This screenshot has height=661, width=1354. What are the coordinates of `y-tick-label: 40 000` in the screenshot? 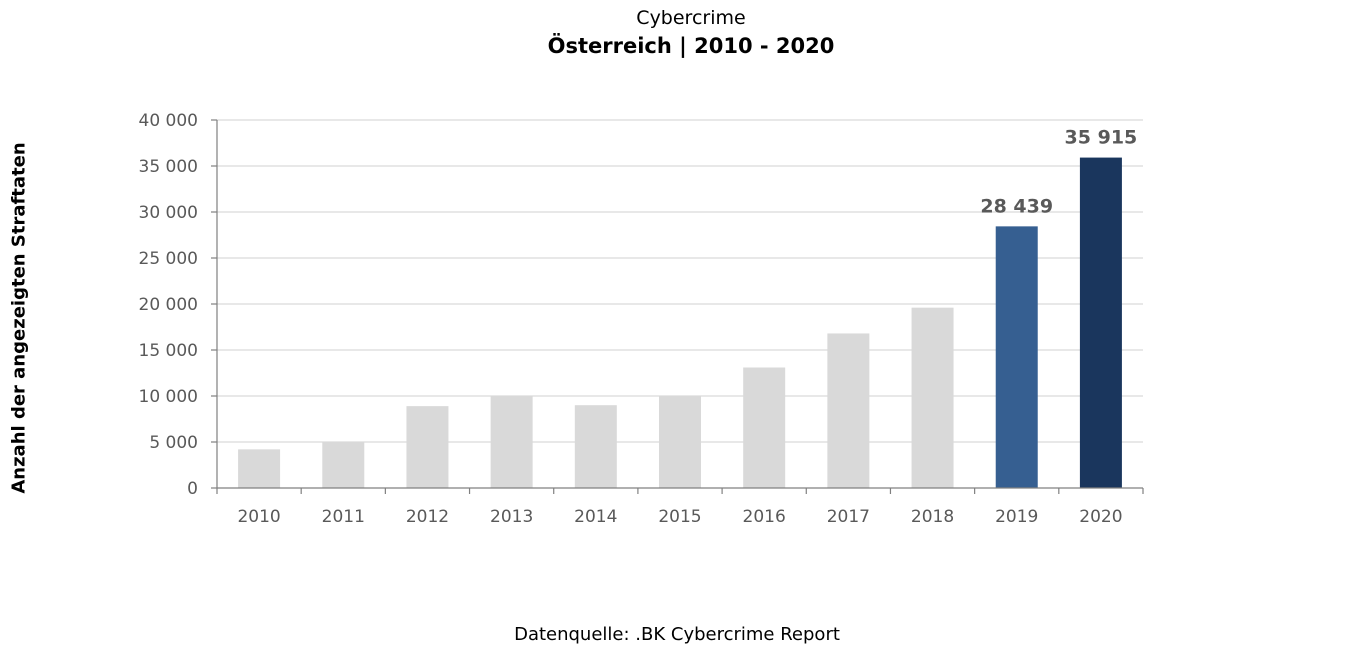 It's located at (168, 121).